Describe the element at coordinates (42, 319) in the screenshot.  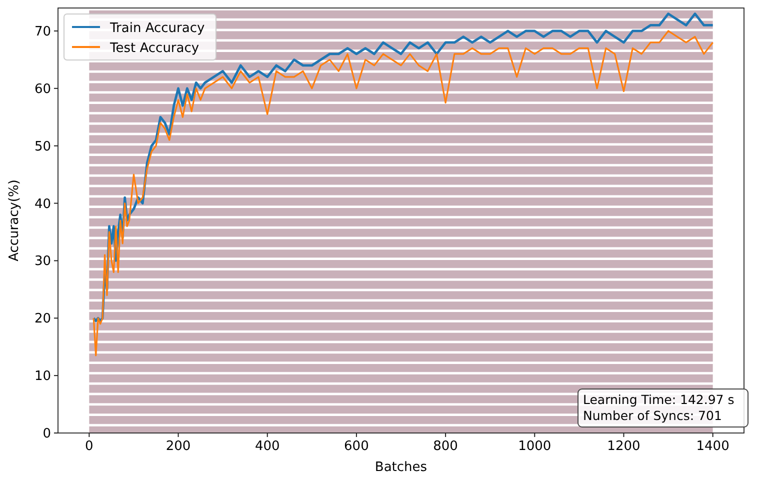
I see `y-tick-label: 20` at that location.